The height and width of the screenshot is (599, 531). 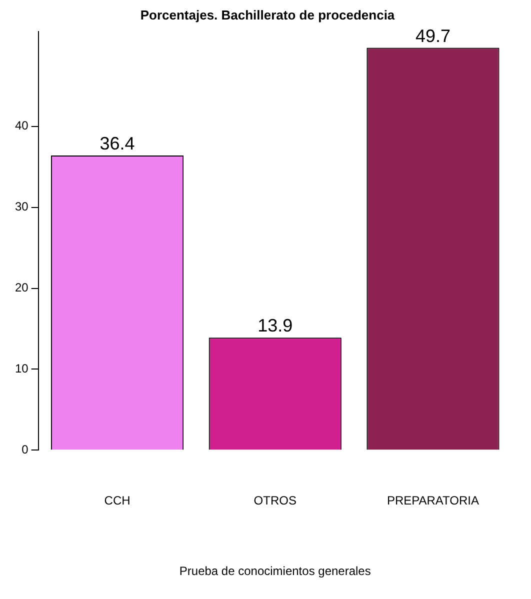 I want to click on y-tick-label: 20, so click(x=21, y=287).